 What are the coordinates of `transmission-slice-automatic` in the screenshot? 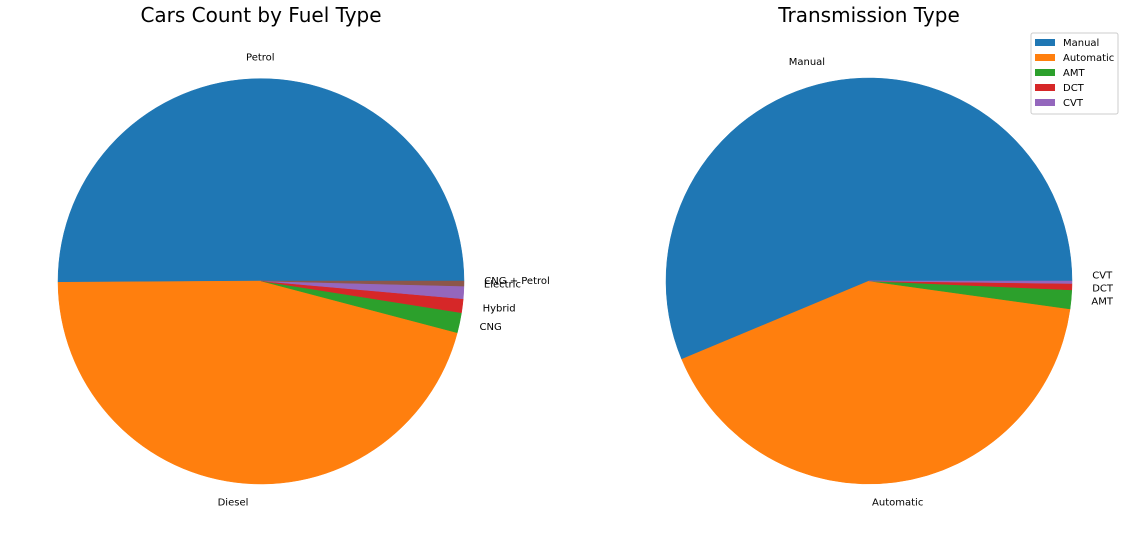 It's located at (876, 382).